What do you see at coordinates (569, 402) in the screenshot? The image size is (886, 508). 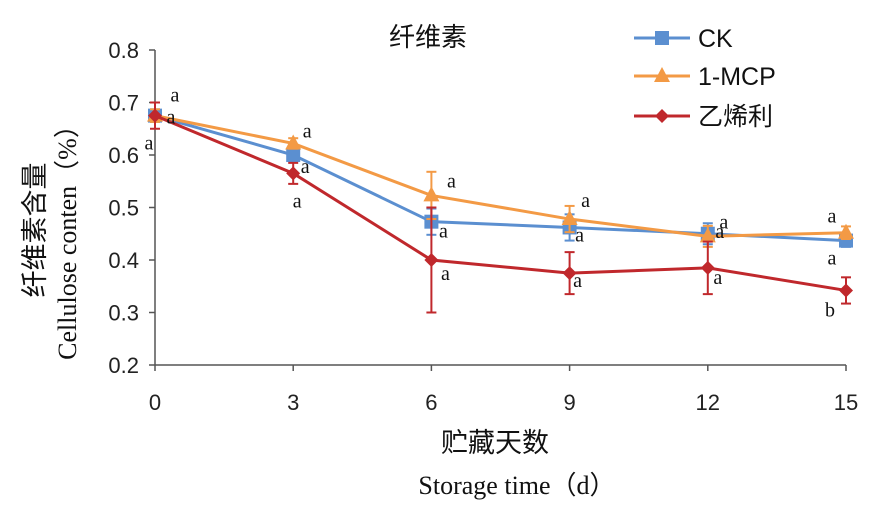 I see `x-tick-label: 9` at bounding box center [569, 402].